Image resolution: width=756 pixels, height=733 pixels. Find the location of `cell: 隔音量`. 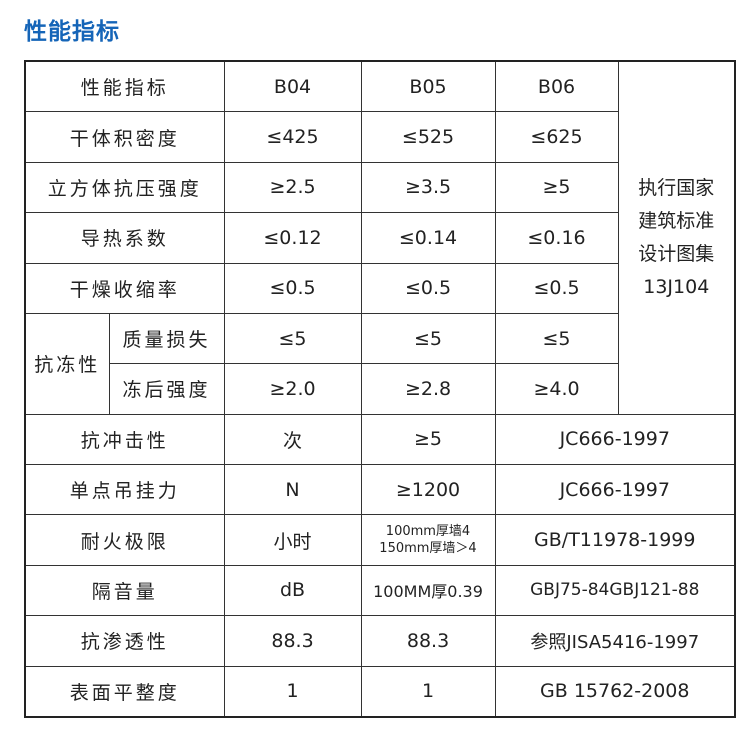

cell: 隔音量 is located at coordinates (124, 590).